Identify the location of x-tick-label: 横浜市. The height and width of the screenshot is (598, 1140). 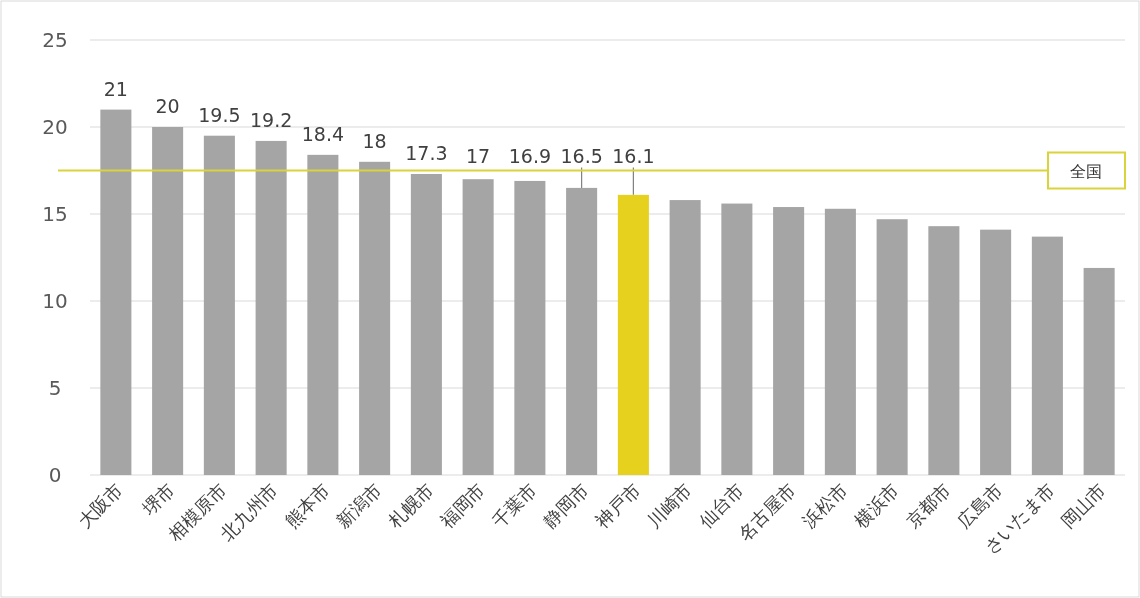
(876, 505).